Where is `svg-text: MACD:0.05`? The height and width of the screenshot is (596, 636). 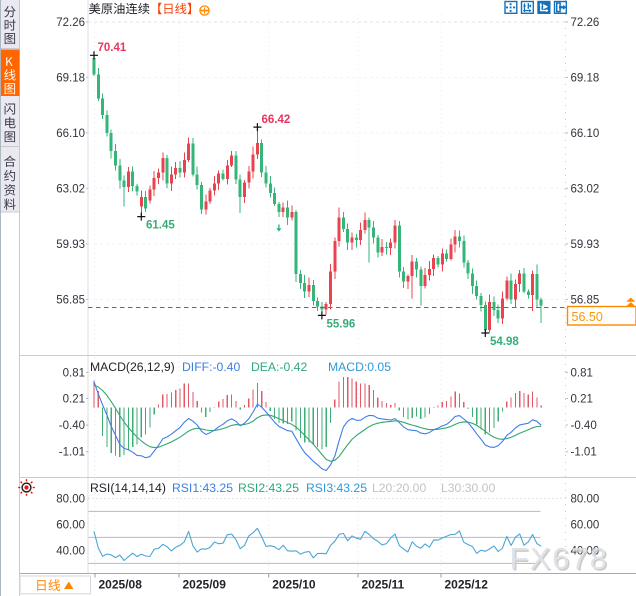
svg-text: MACD:0.05 is located at coordinates (359, 367).